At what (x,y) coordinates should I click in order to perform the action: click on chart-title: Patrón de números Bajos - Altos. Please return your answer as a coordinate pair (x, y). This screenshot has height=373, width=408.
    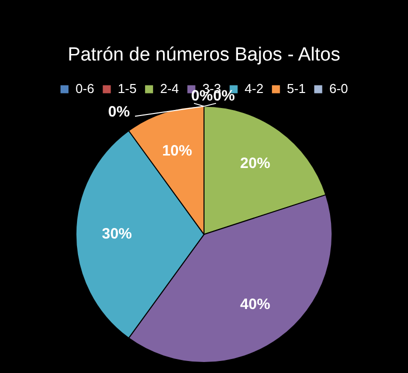
    Looking at the image, I should click on (204, 55).